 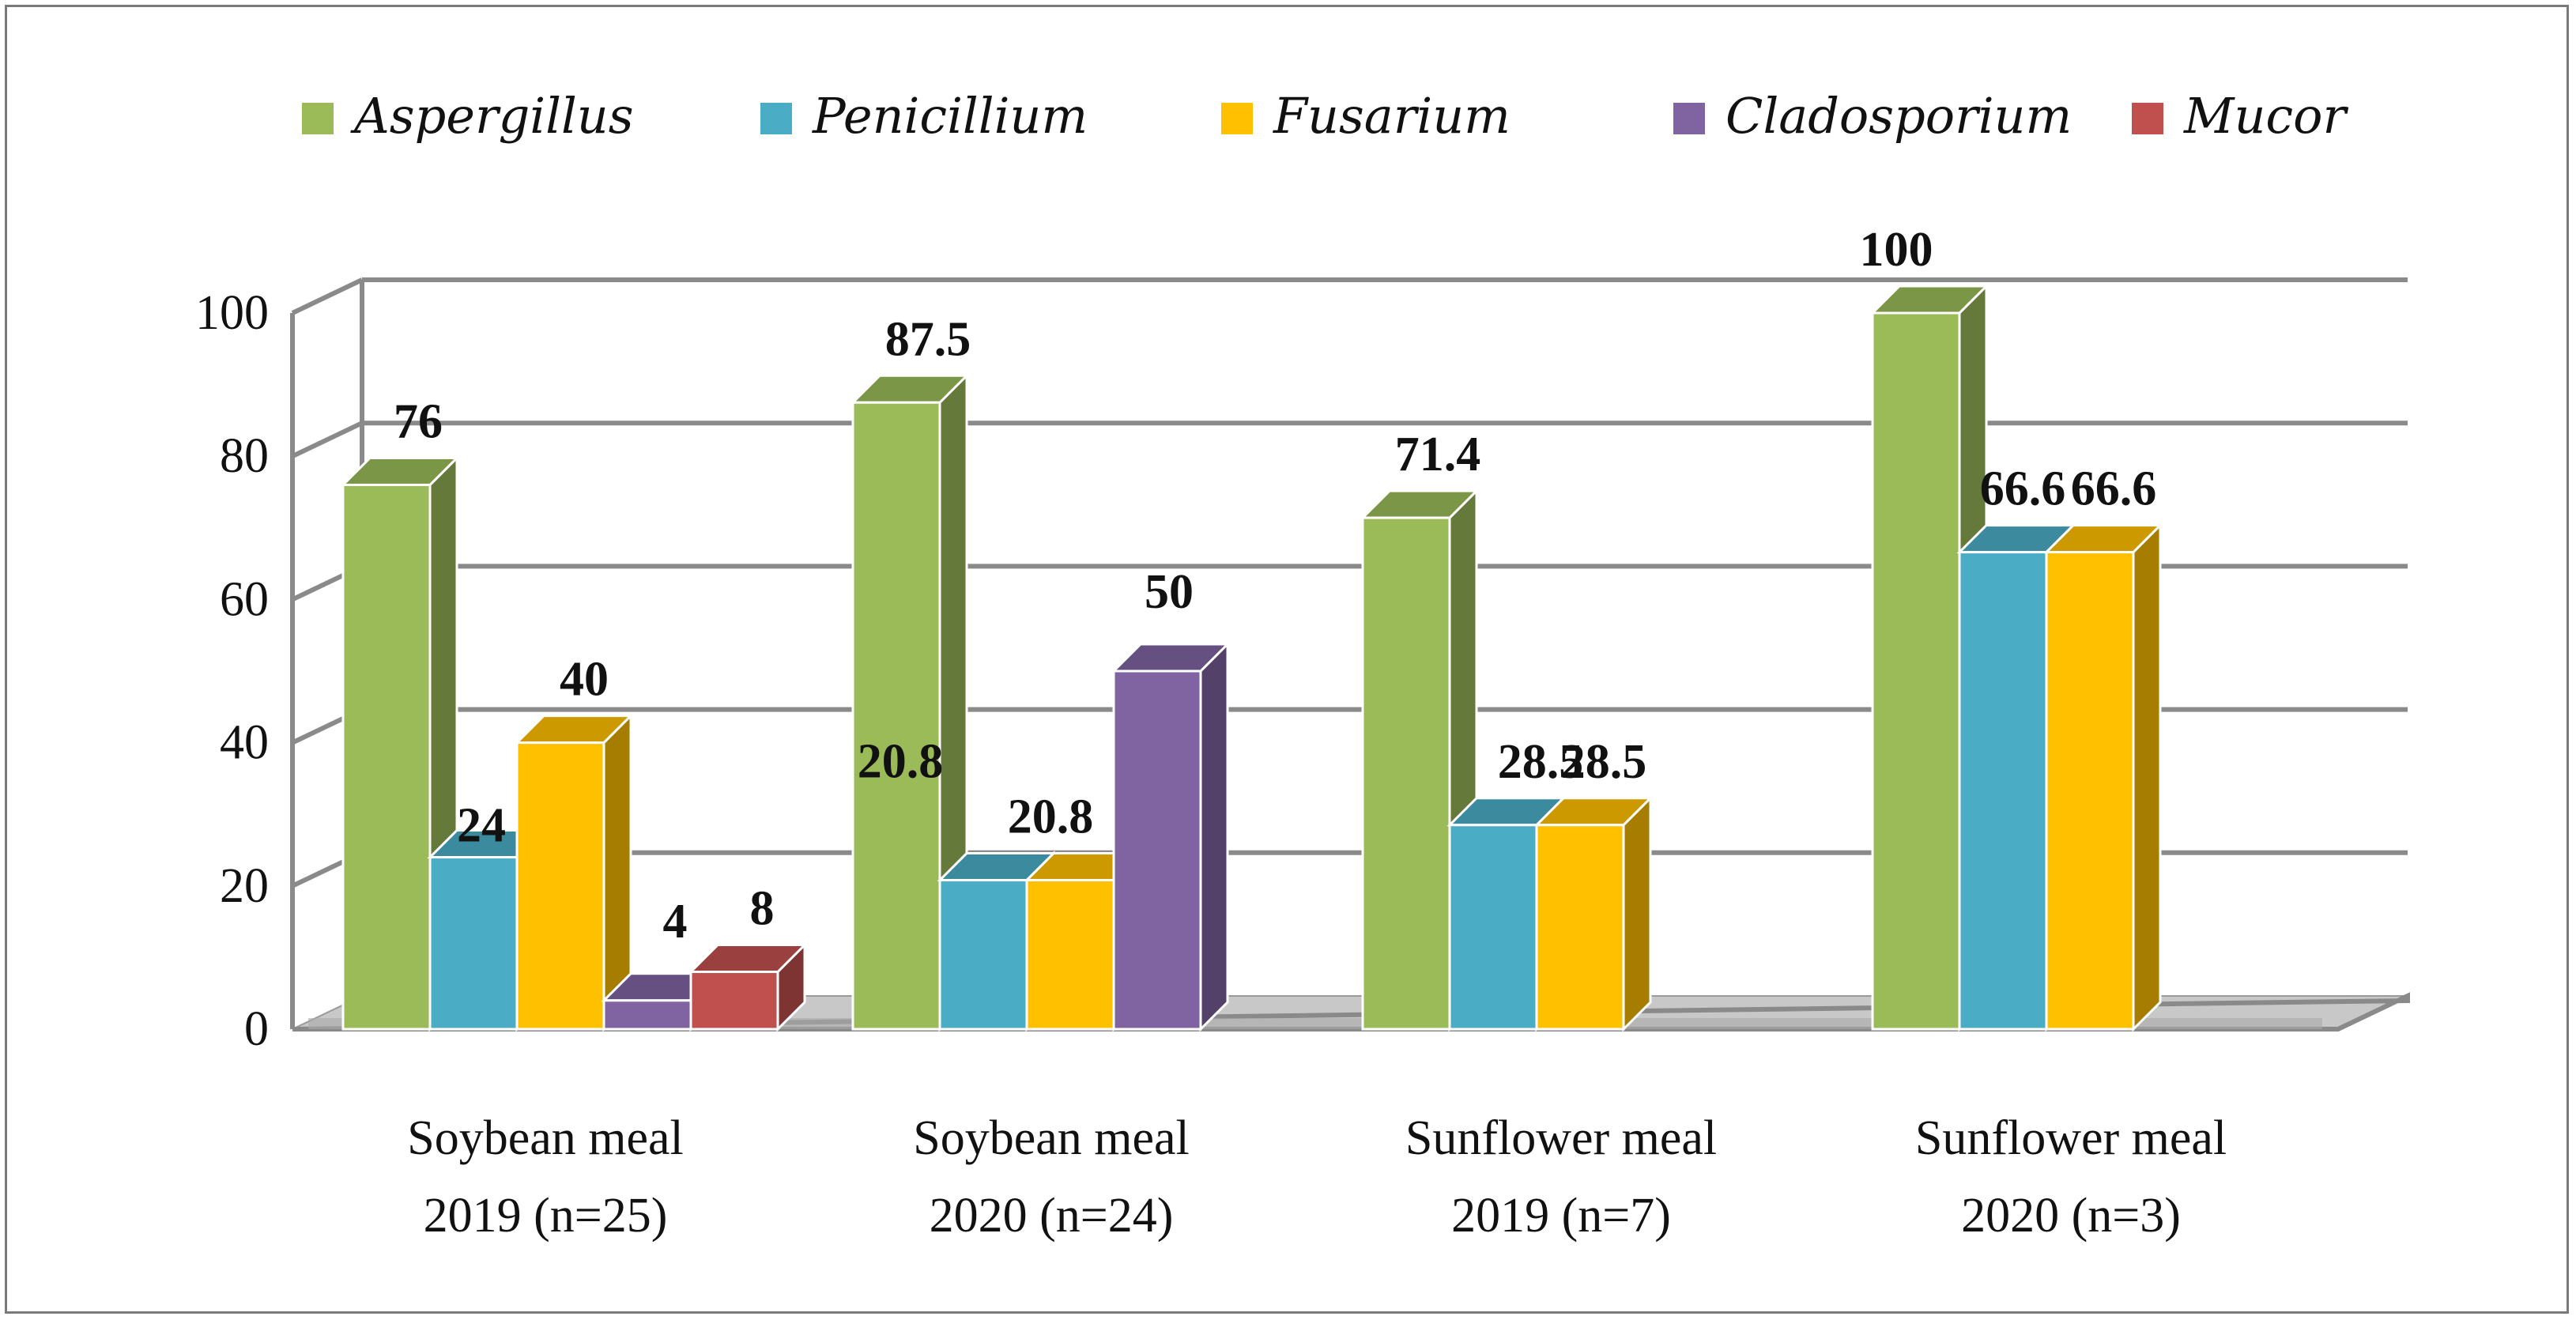 What do you see at coordinates (232, 671) in the screenshot?
I see `y-axis-ticks: 0 20 40 60 80 100` at bounding box center [232, 671].